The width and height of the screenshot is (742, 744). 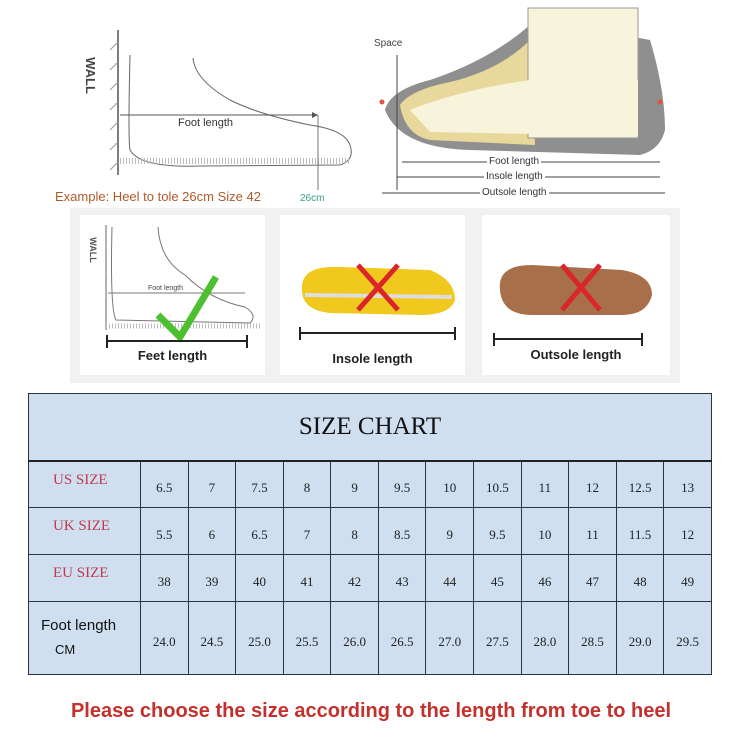 What do you see at coordinates (640, 484) in the screenshot?
I see `size-cell: 12.5` at bounding box center [640, 484].